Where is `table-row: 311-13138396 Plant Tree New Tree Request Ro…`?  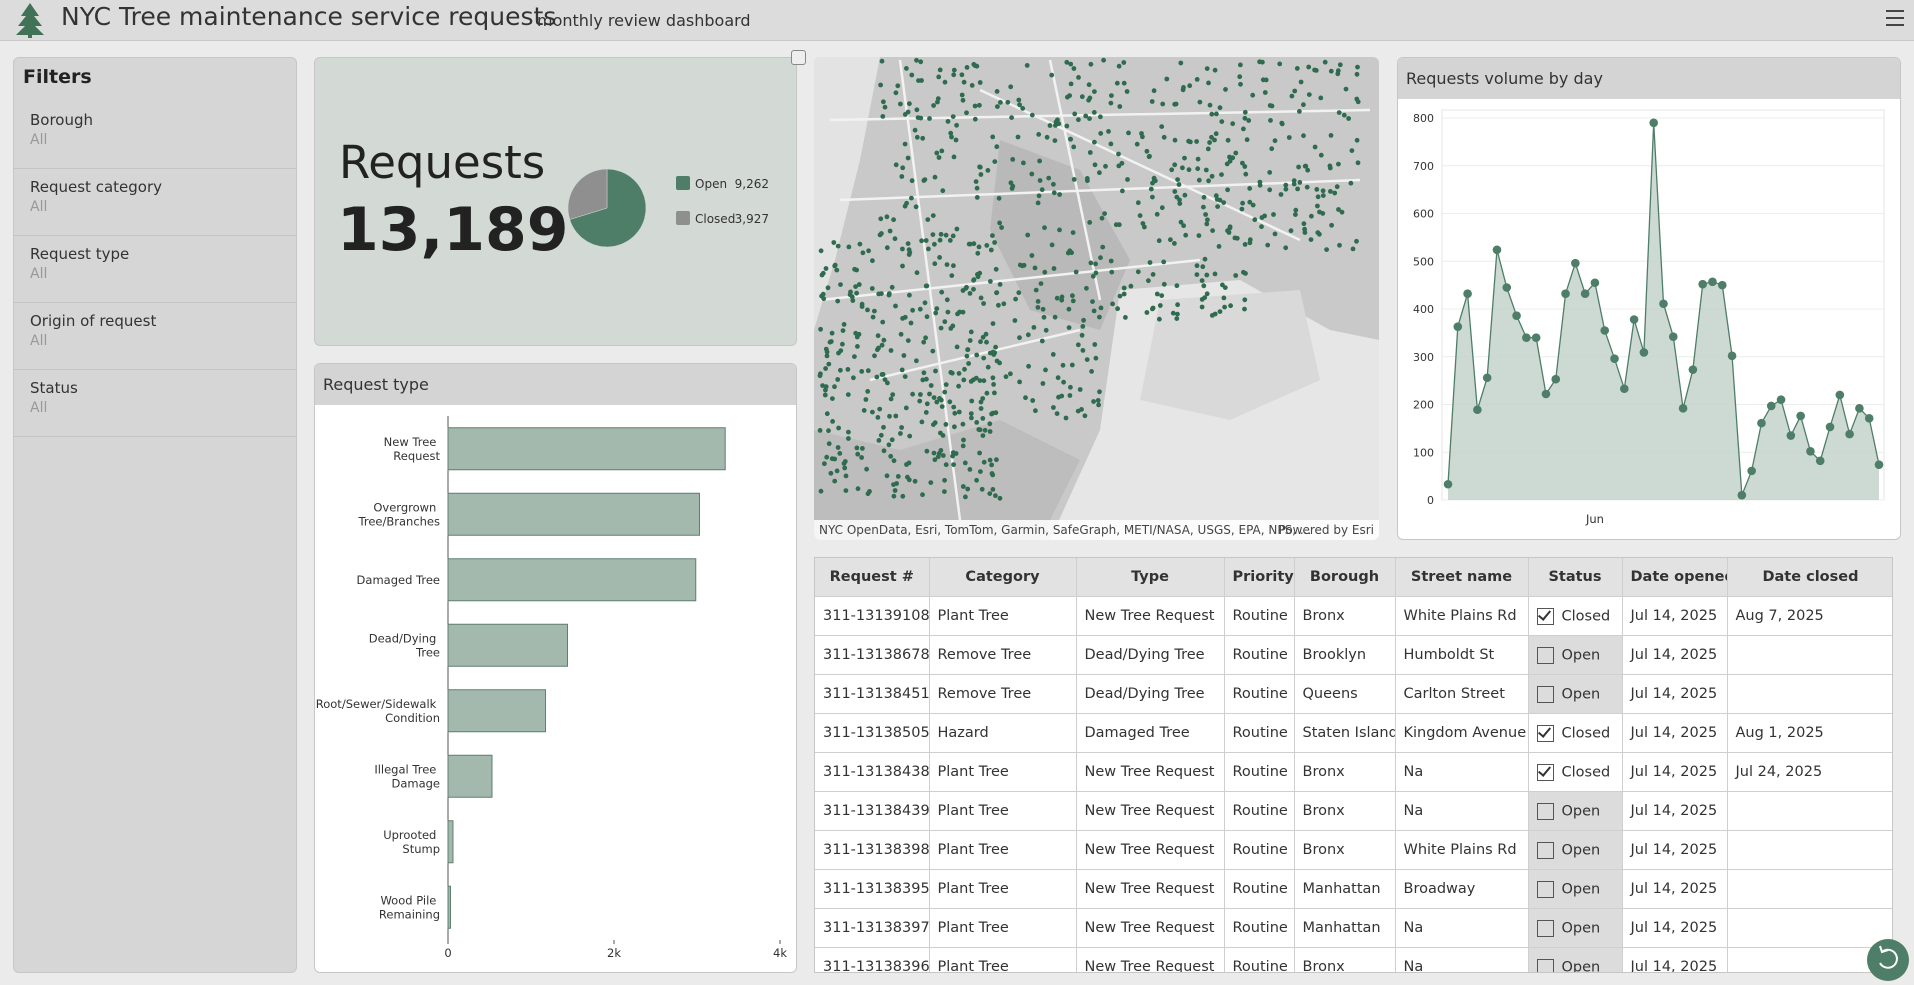 table-row: 311-13138396 Plant Tree New Tree Request Ro… is located at coordinates (1353, 959).